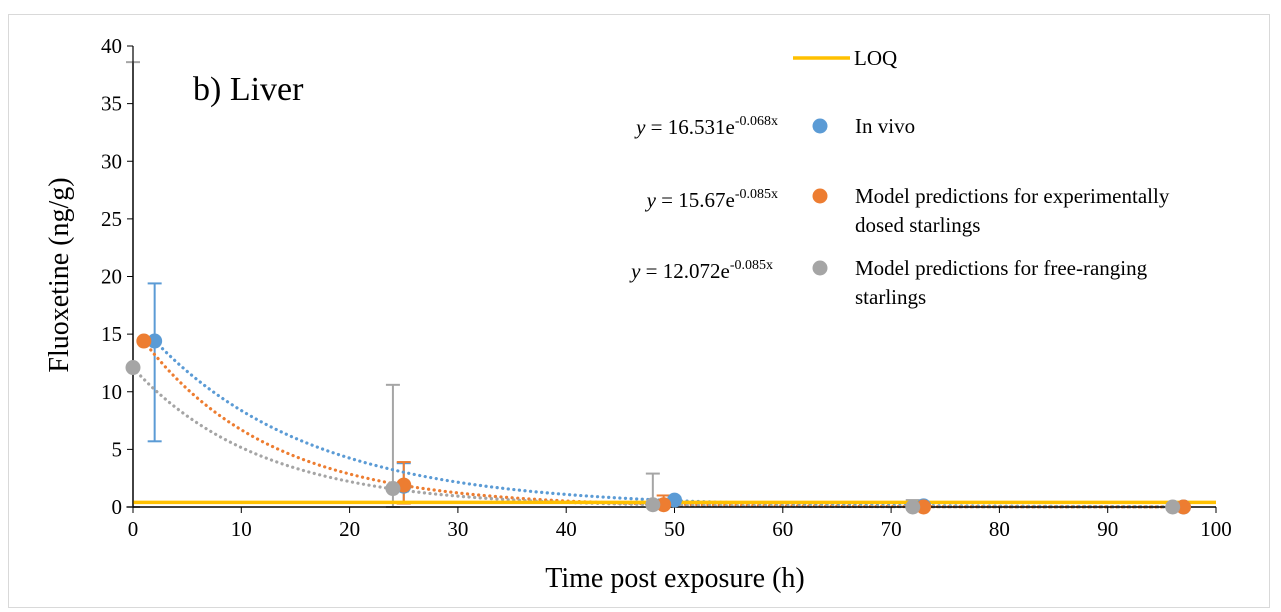 The height and width of the screenshot is (612, 1281). I want to click on legend-label: In vivo, so click(885, 126).